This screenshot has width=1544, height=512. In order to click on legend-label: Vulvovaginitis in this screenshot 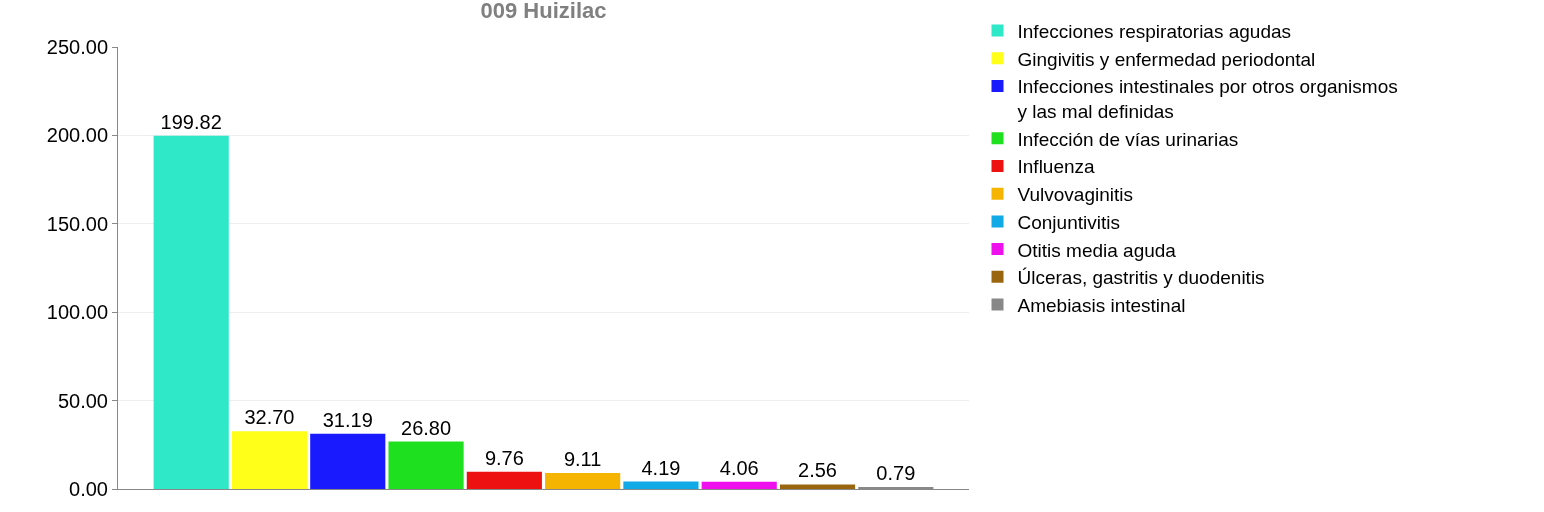, I will do `click(1075, 195)`.